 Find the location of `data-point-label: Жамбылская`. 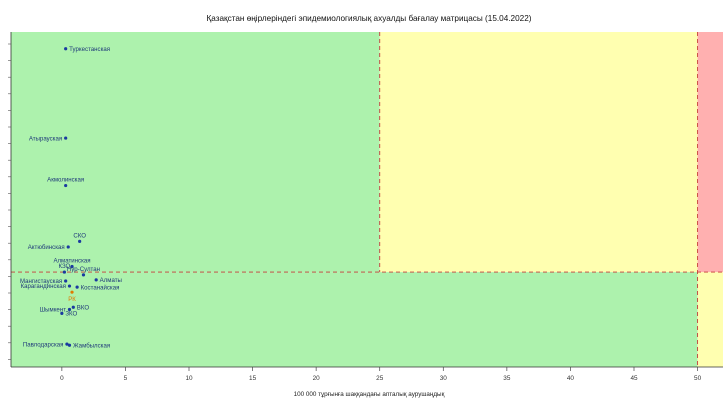

data-point-label: Жамбылская is located at coordinates (91, 345).